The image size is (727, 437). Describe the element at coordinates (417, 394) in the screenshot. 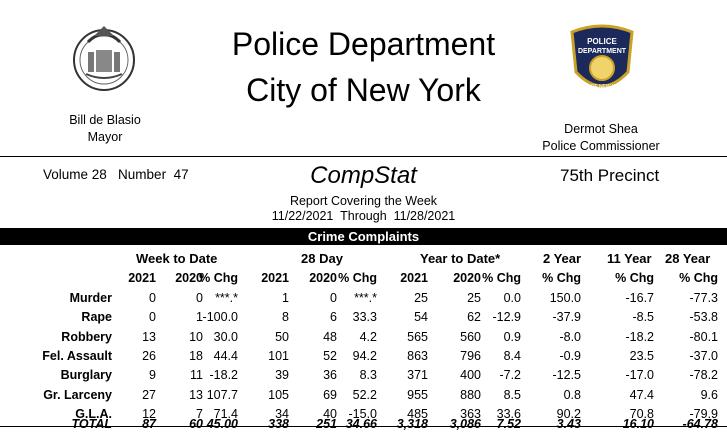

I see `table-cell: 955` at that location.